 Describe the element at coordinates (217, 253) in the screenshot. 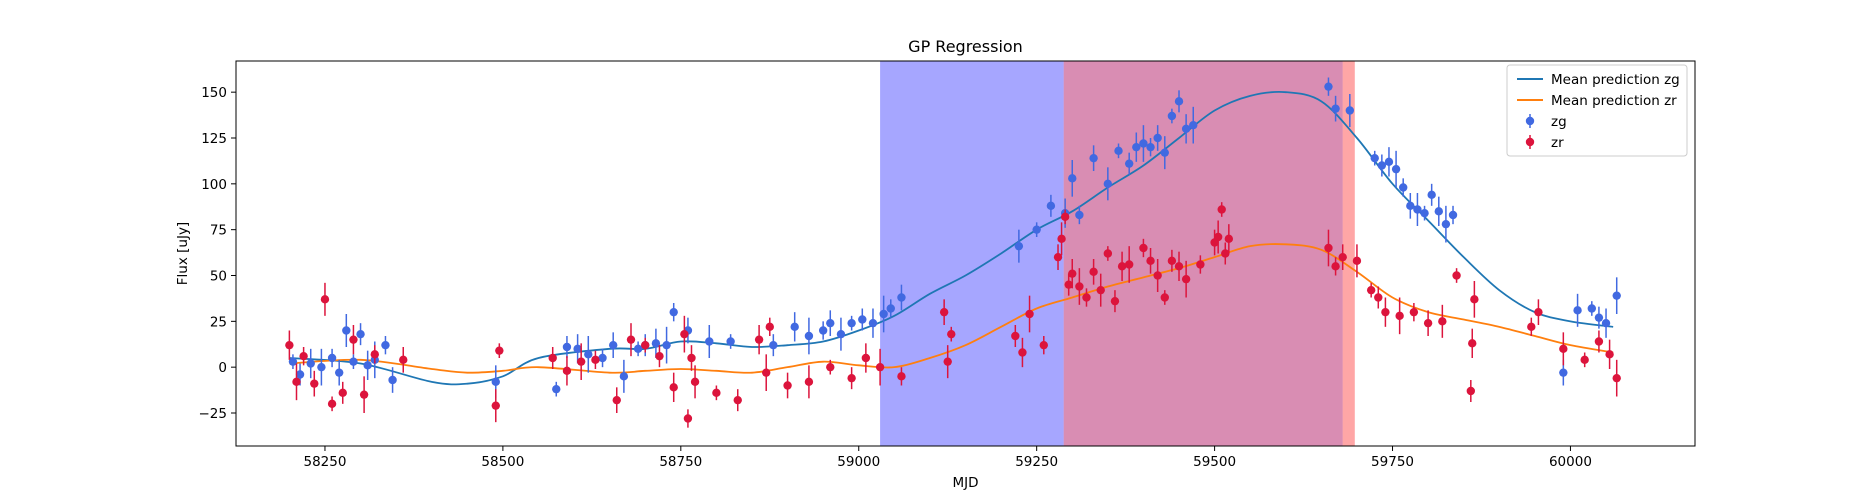

I see `y-axis-ticks: −25 0 25 50 75 100 125 150` at that location.